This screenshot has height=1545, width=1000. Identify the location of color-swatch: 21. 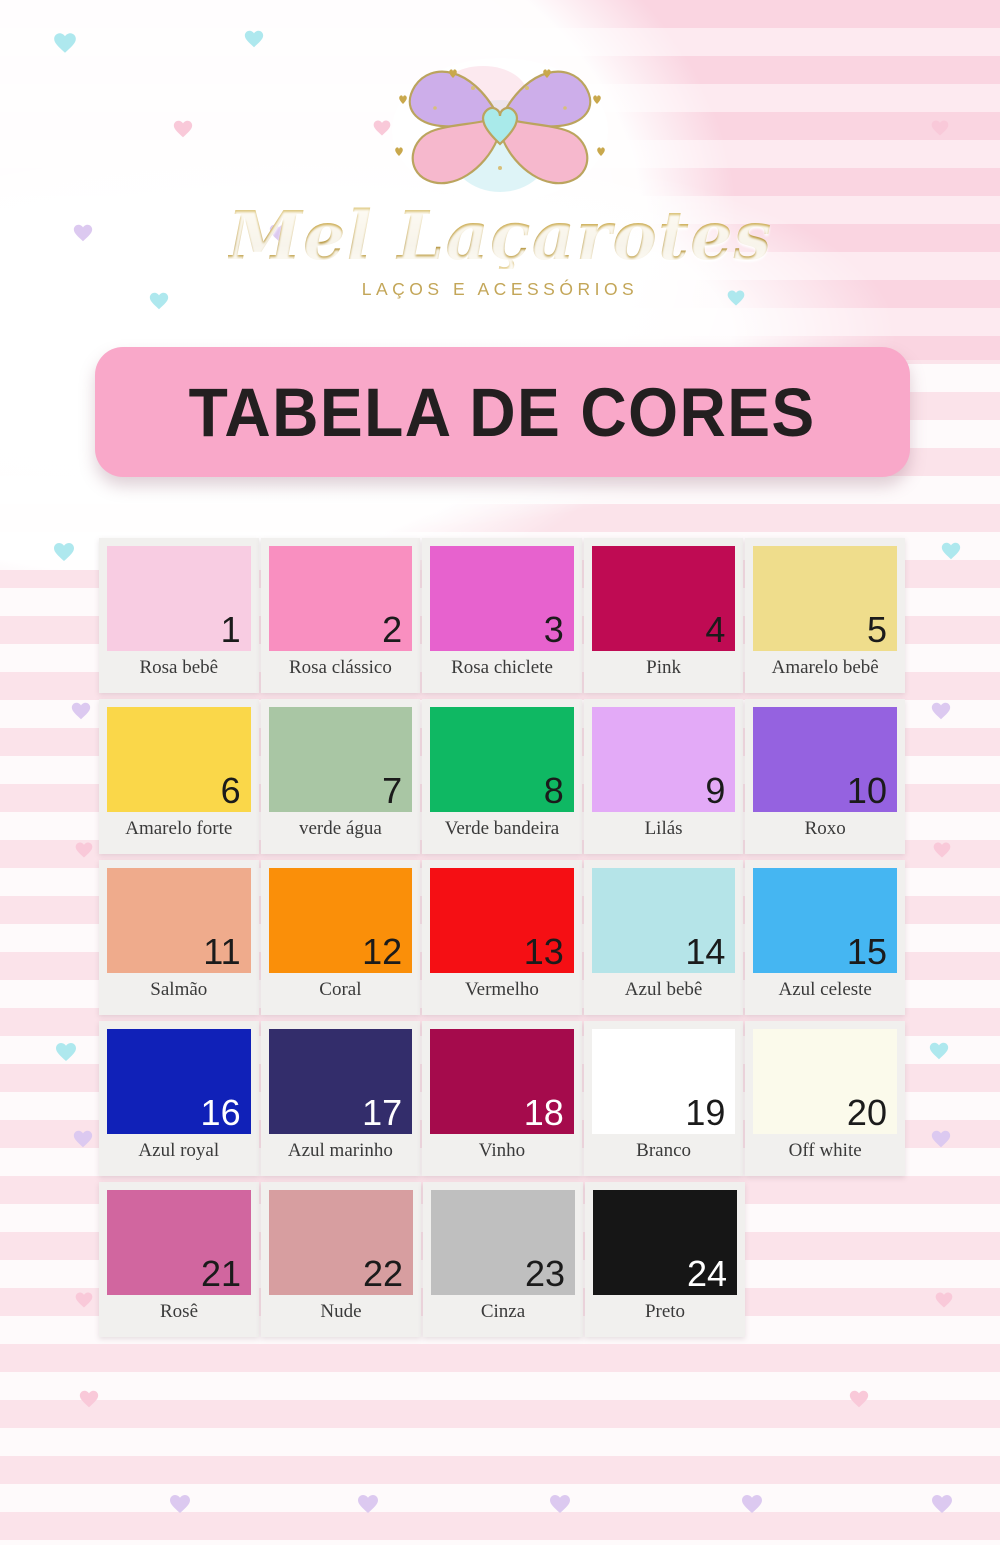
(179, 1242).